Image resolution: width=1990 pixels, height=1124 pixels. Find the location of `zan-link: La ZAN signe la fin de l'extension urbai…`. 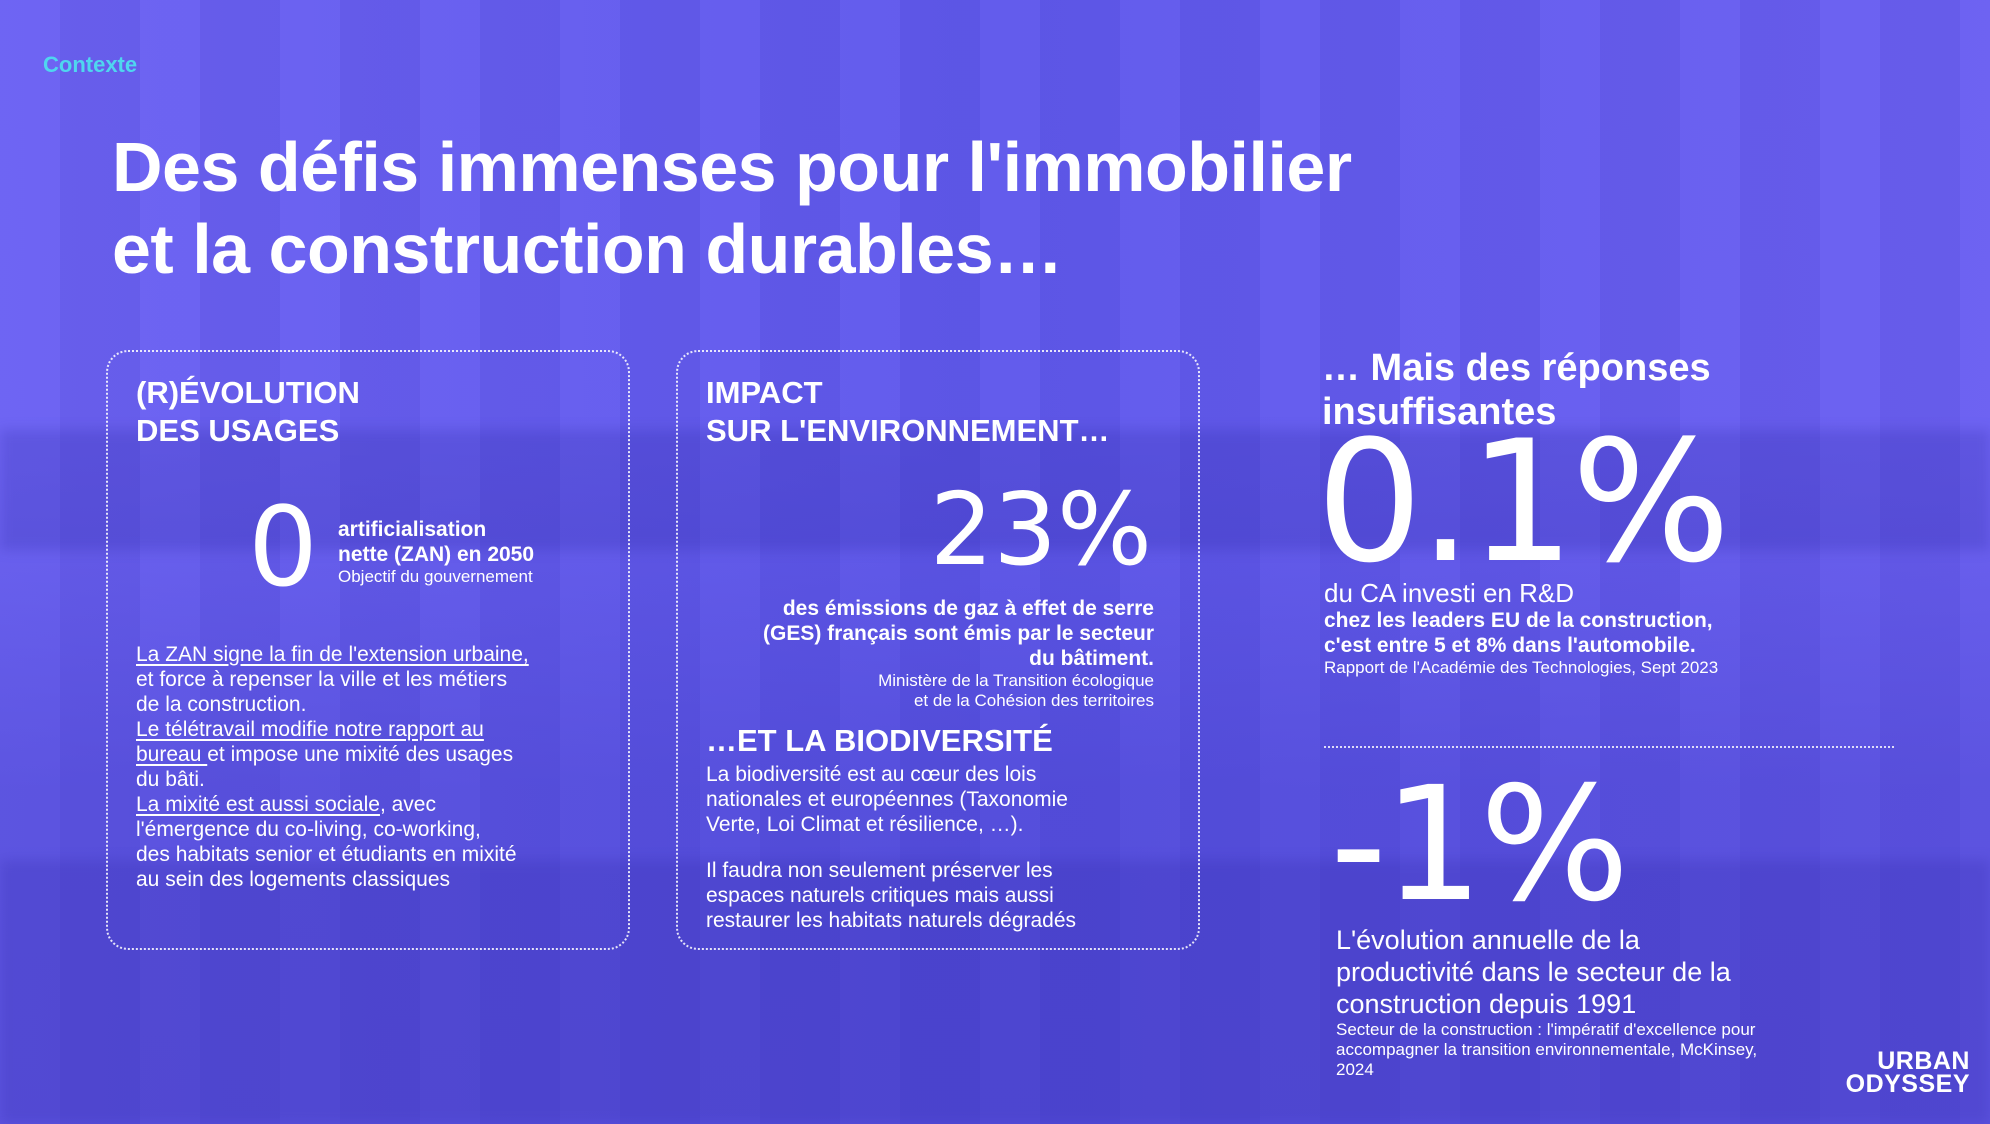

zan-link: La ZAN signe la fin de l'extension urbai… is located at coordinates (332, 654).